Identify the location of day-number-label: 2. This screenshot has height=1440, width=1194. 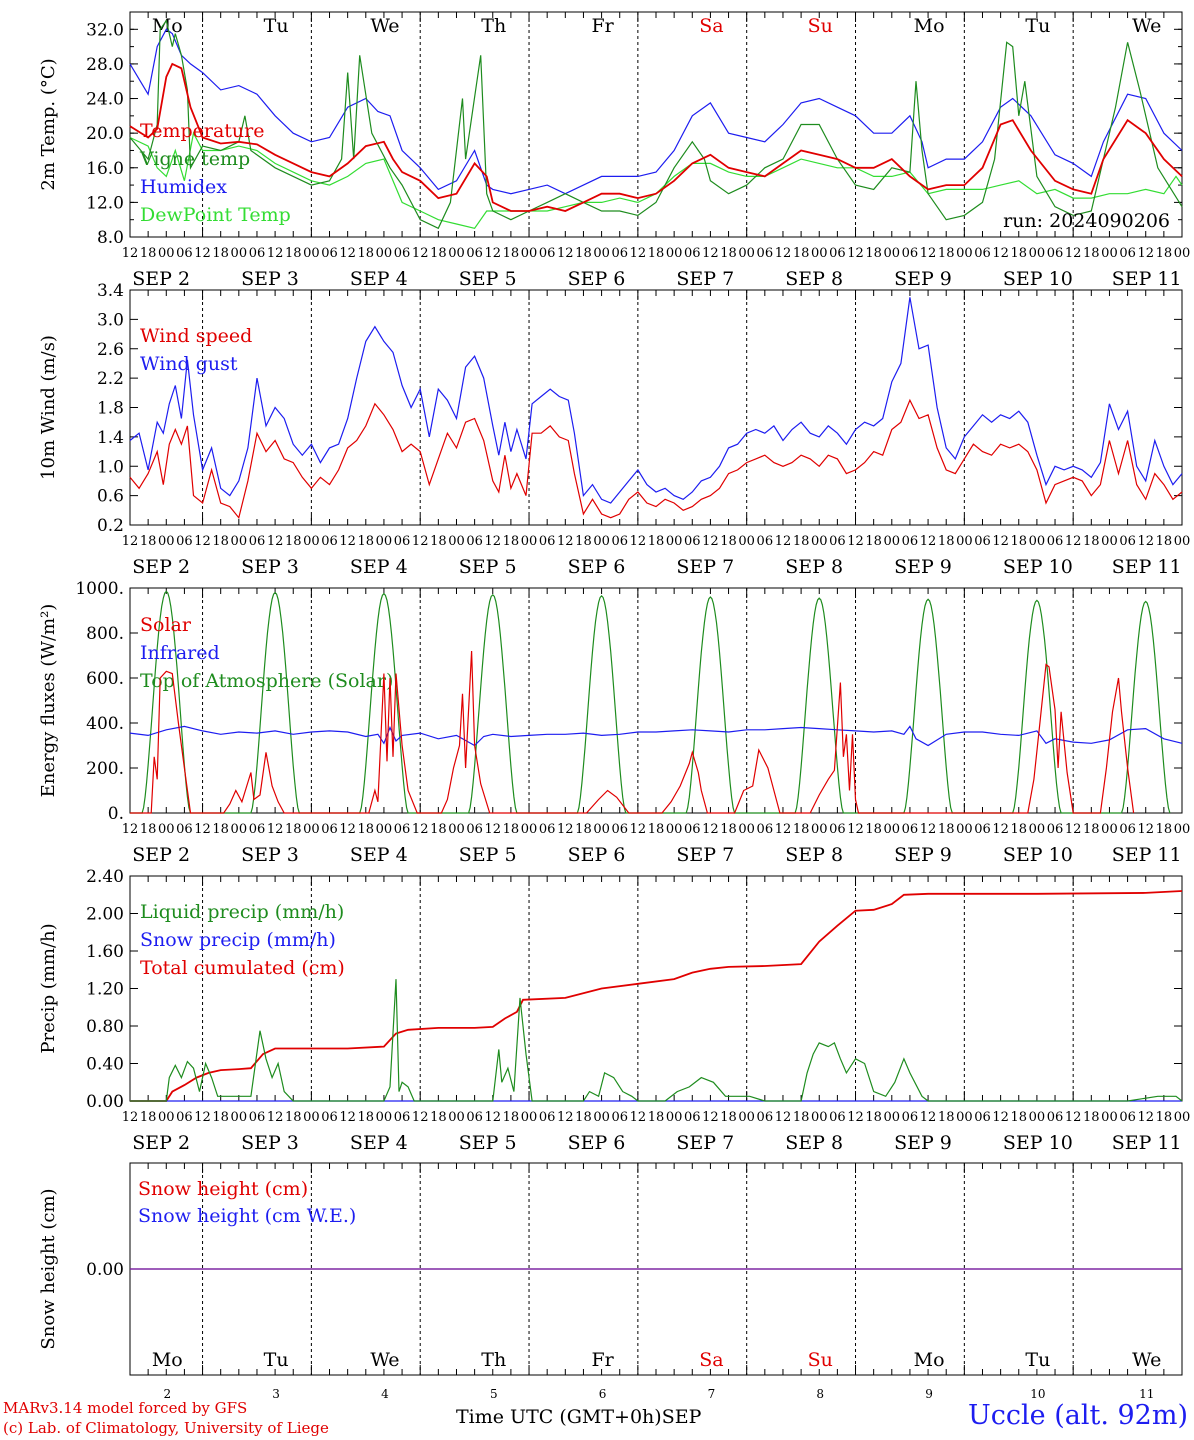
(167, 1394).